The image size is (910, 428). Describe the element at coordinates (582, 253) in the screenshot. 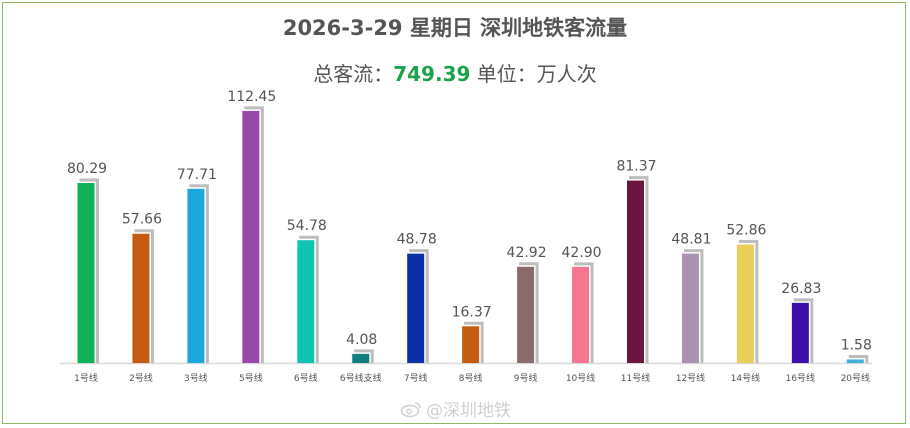

I see `data-label: 42.90` at that location.